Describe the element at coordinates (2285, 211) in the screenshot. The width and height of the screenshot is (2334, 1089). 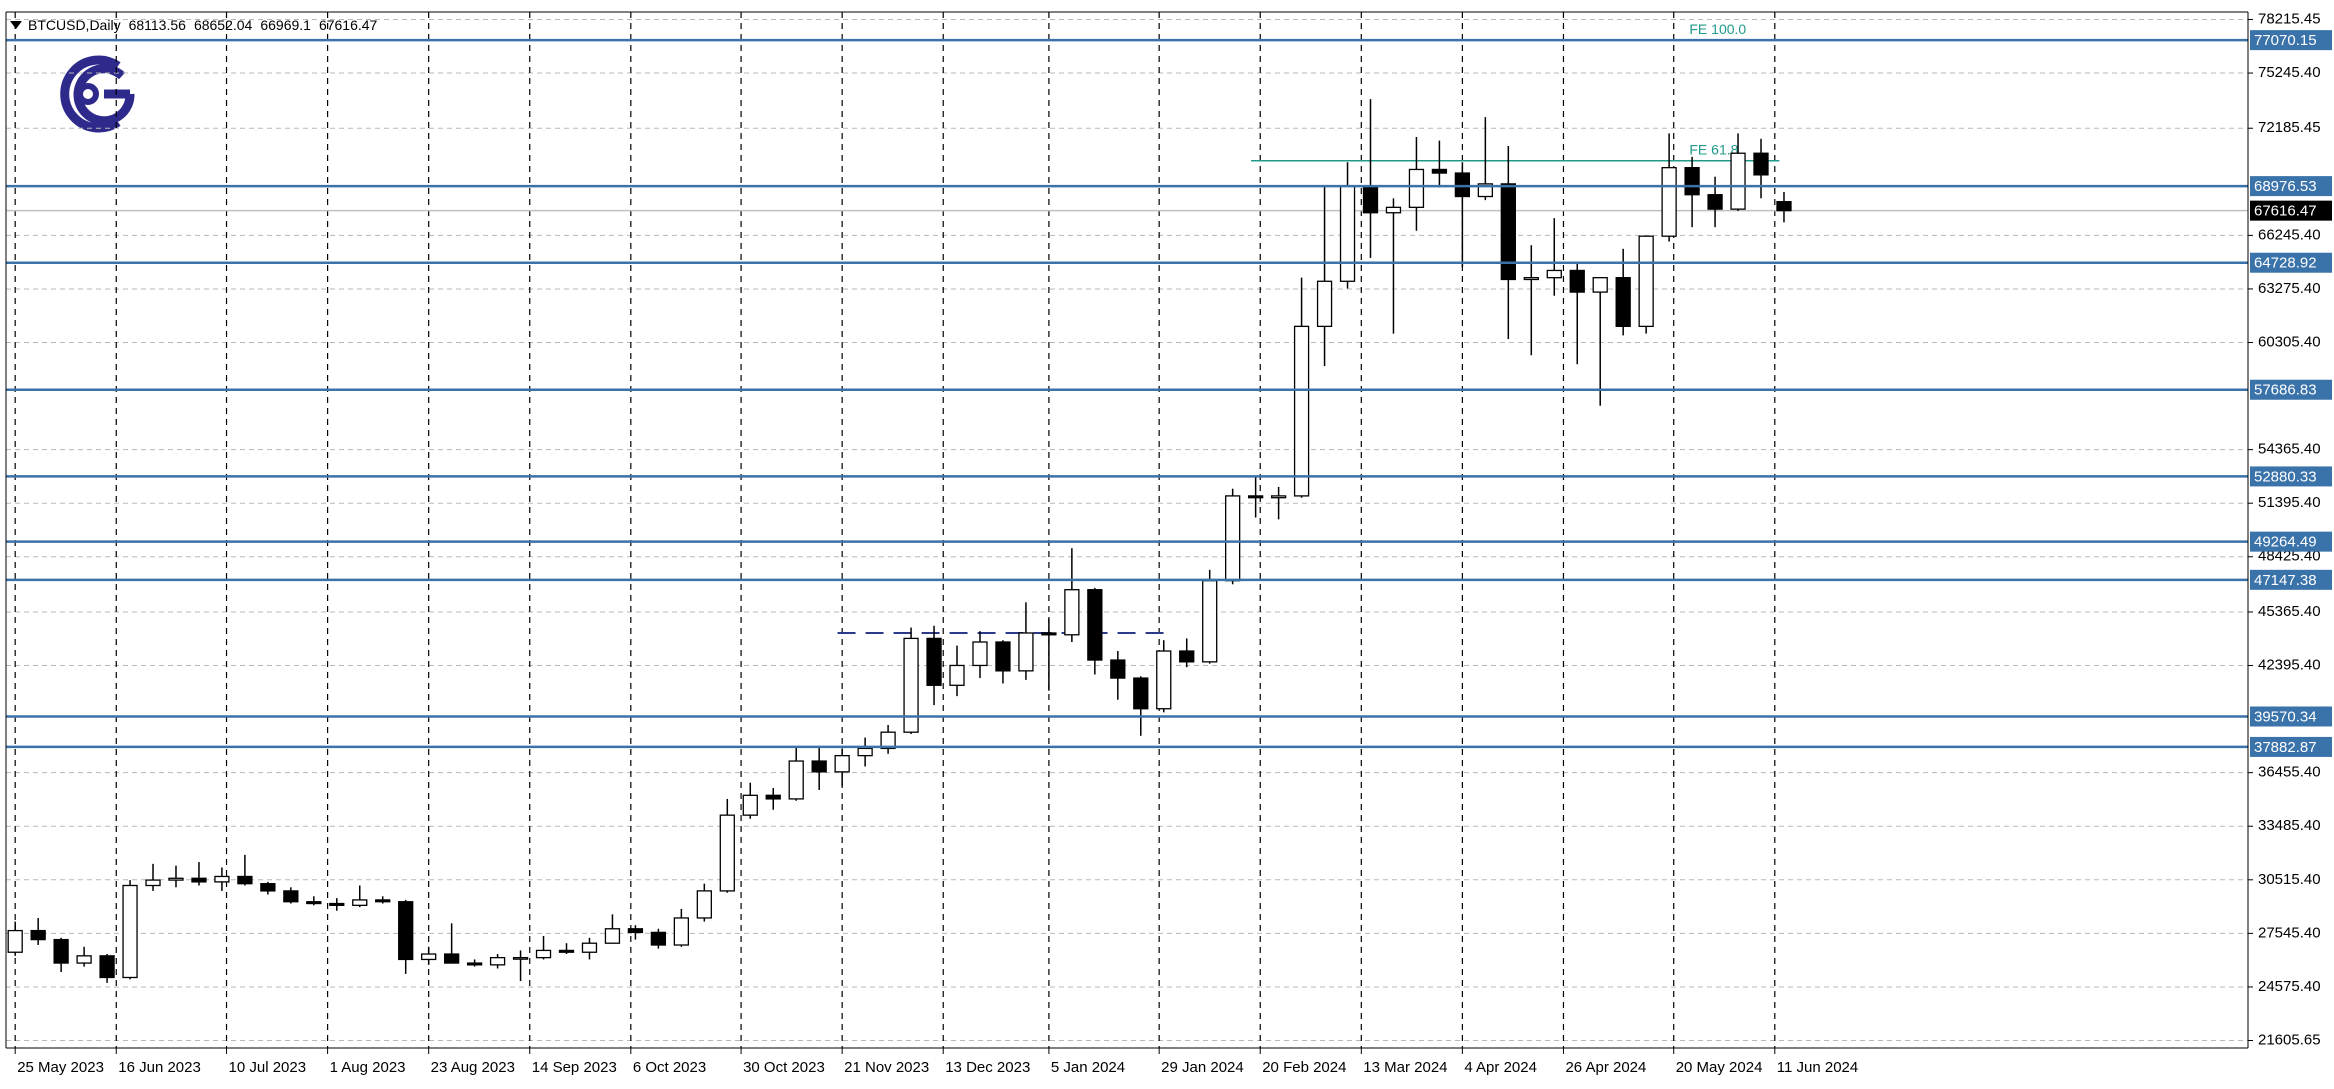
I see `current-price-label: 67616.47` at that location.